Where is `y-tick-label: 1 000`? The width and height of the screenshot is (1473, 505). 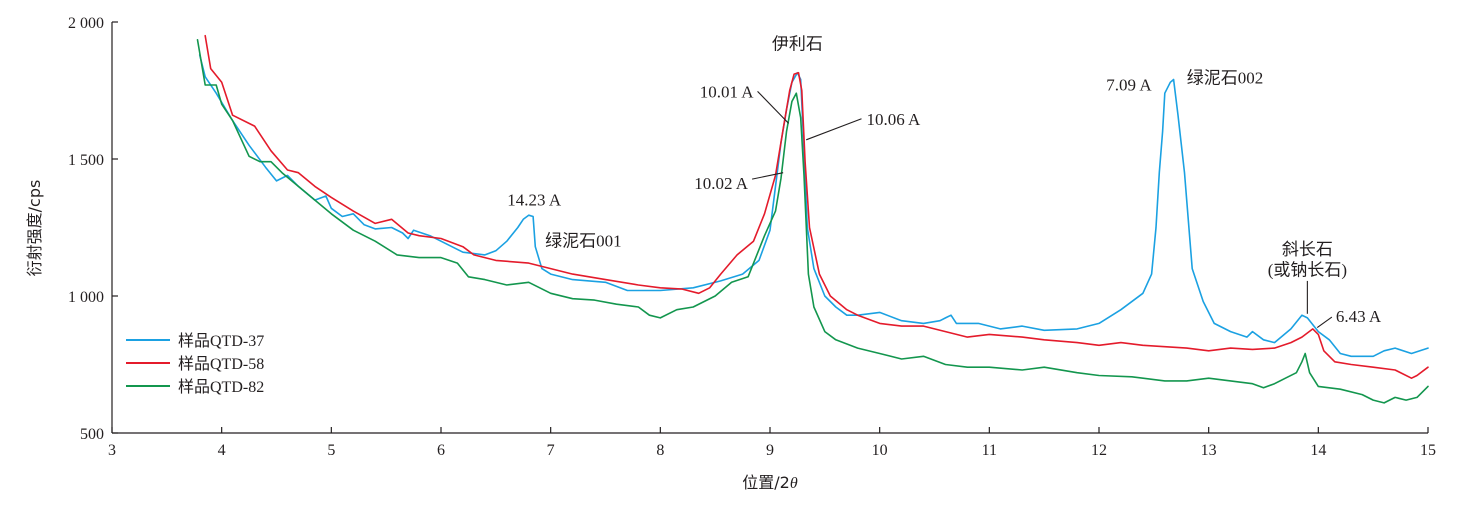
y-tick-label: 1 000 is located at coordinates (86, 297).